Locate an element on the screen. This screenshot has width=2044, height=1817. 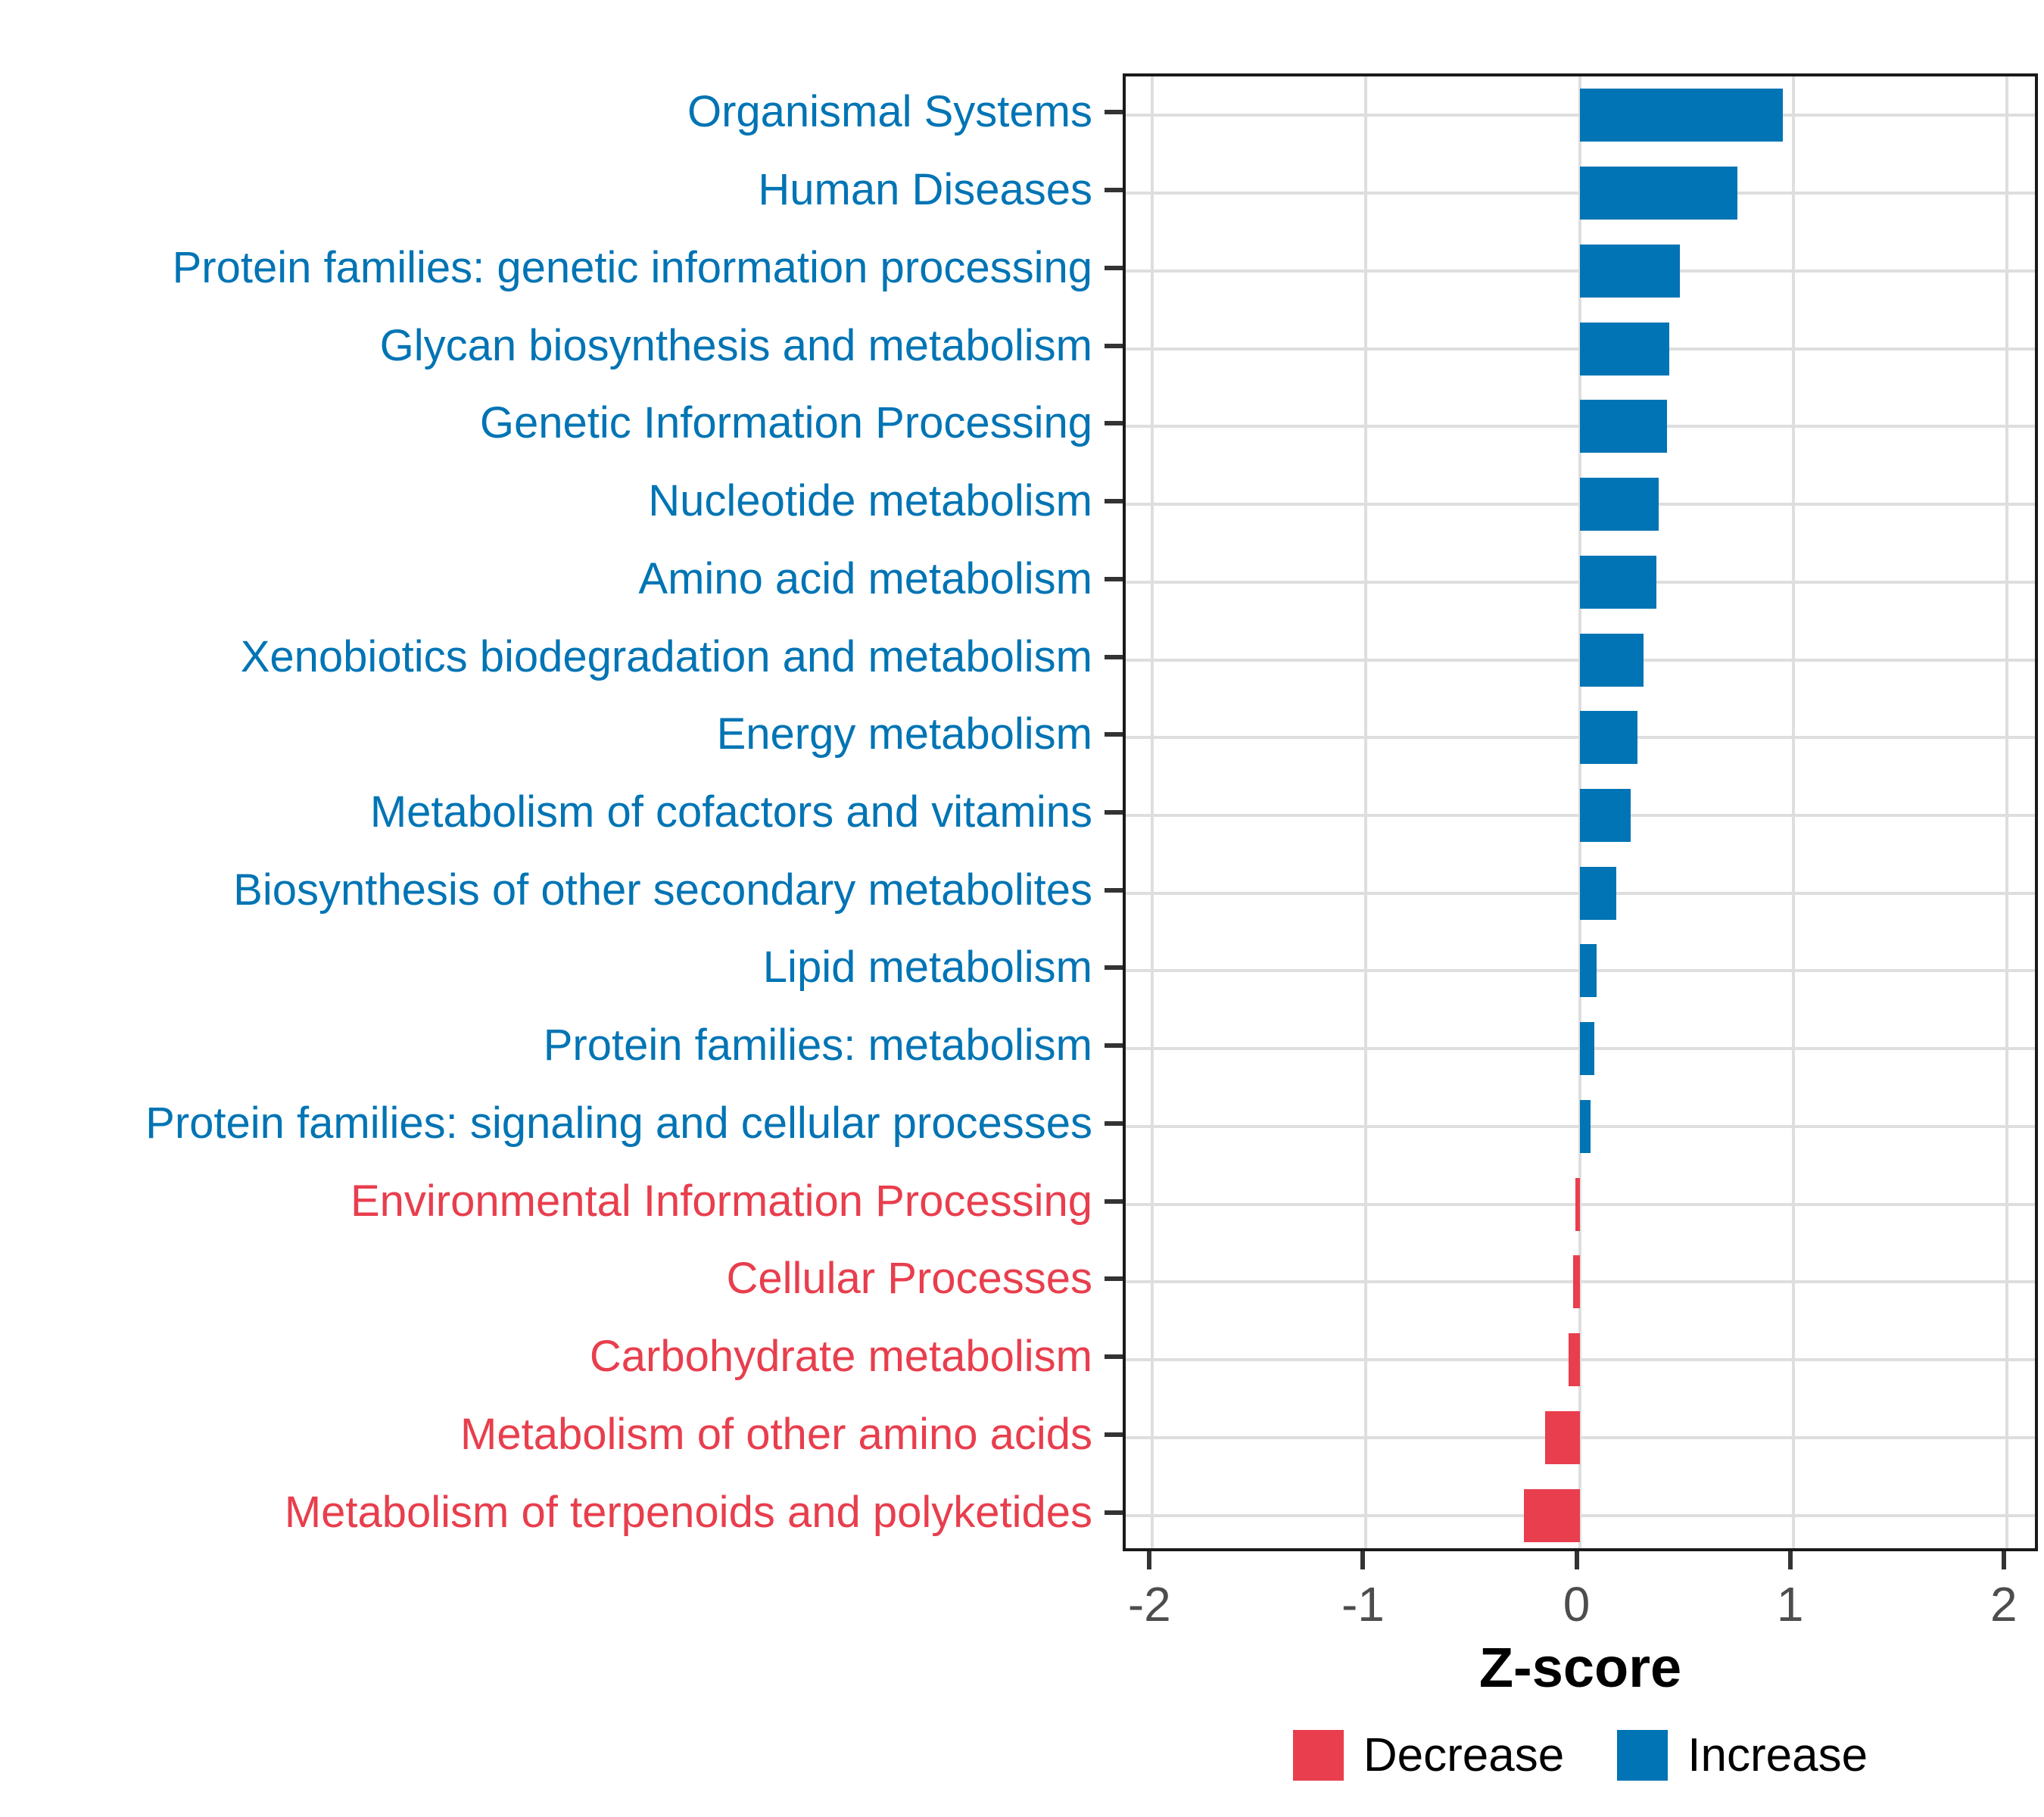
category-label: Nucleotide metabolism is located at coordinates (870, 501).